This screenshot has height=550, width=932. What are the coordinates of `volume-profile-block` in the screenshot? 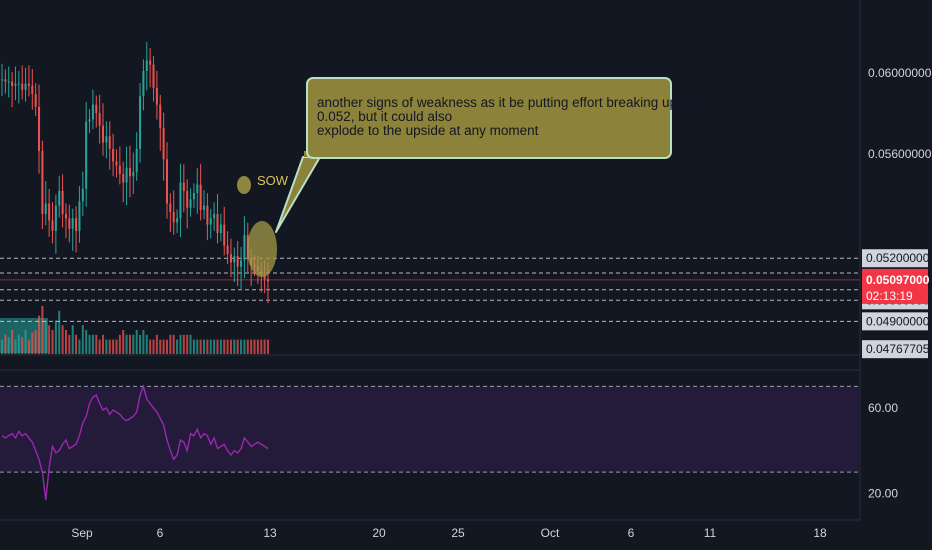 It's located at (24, 335).